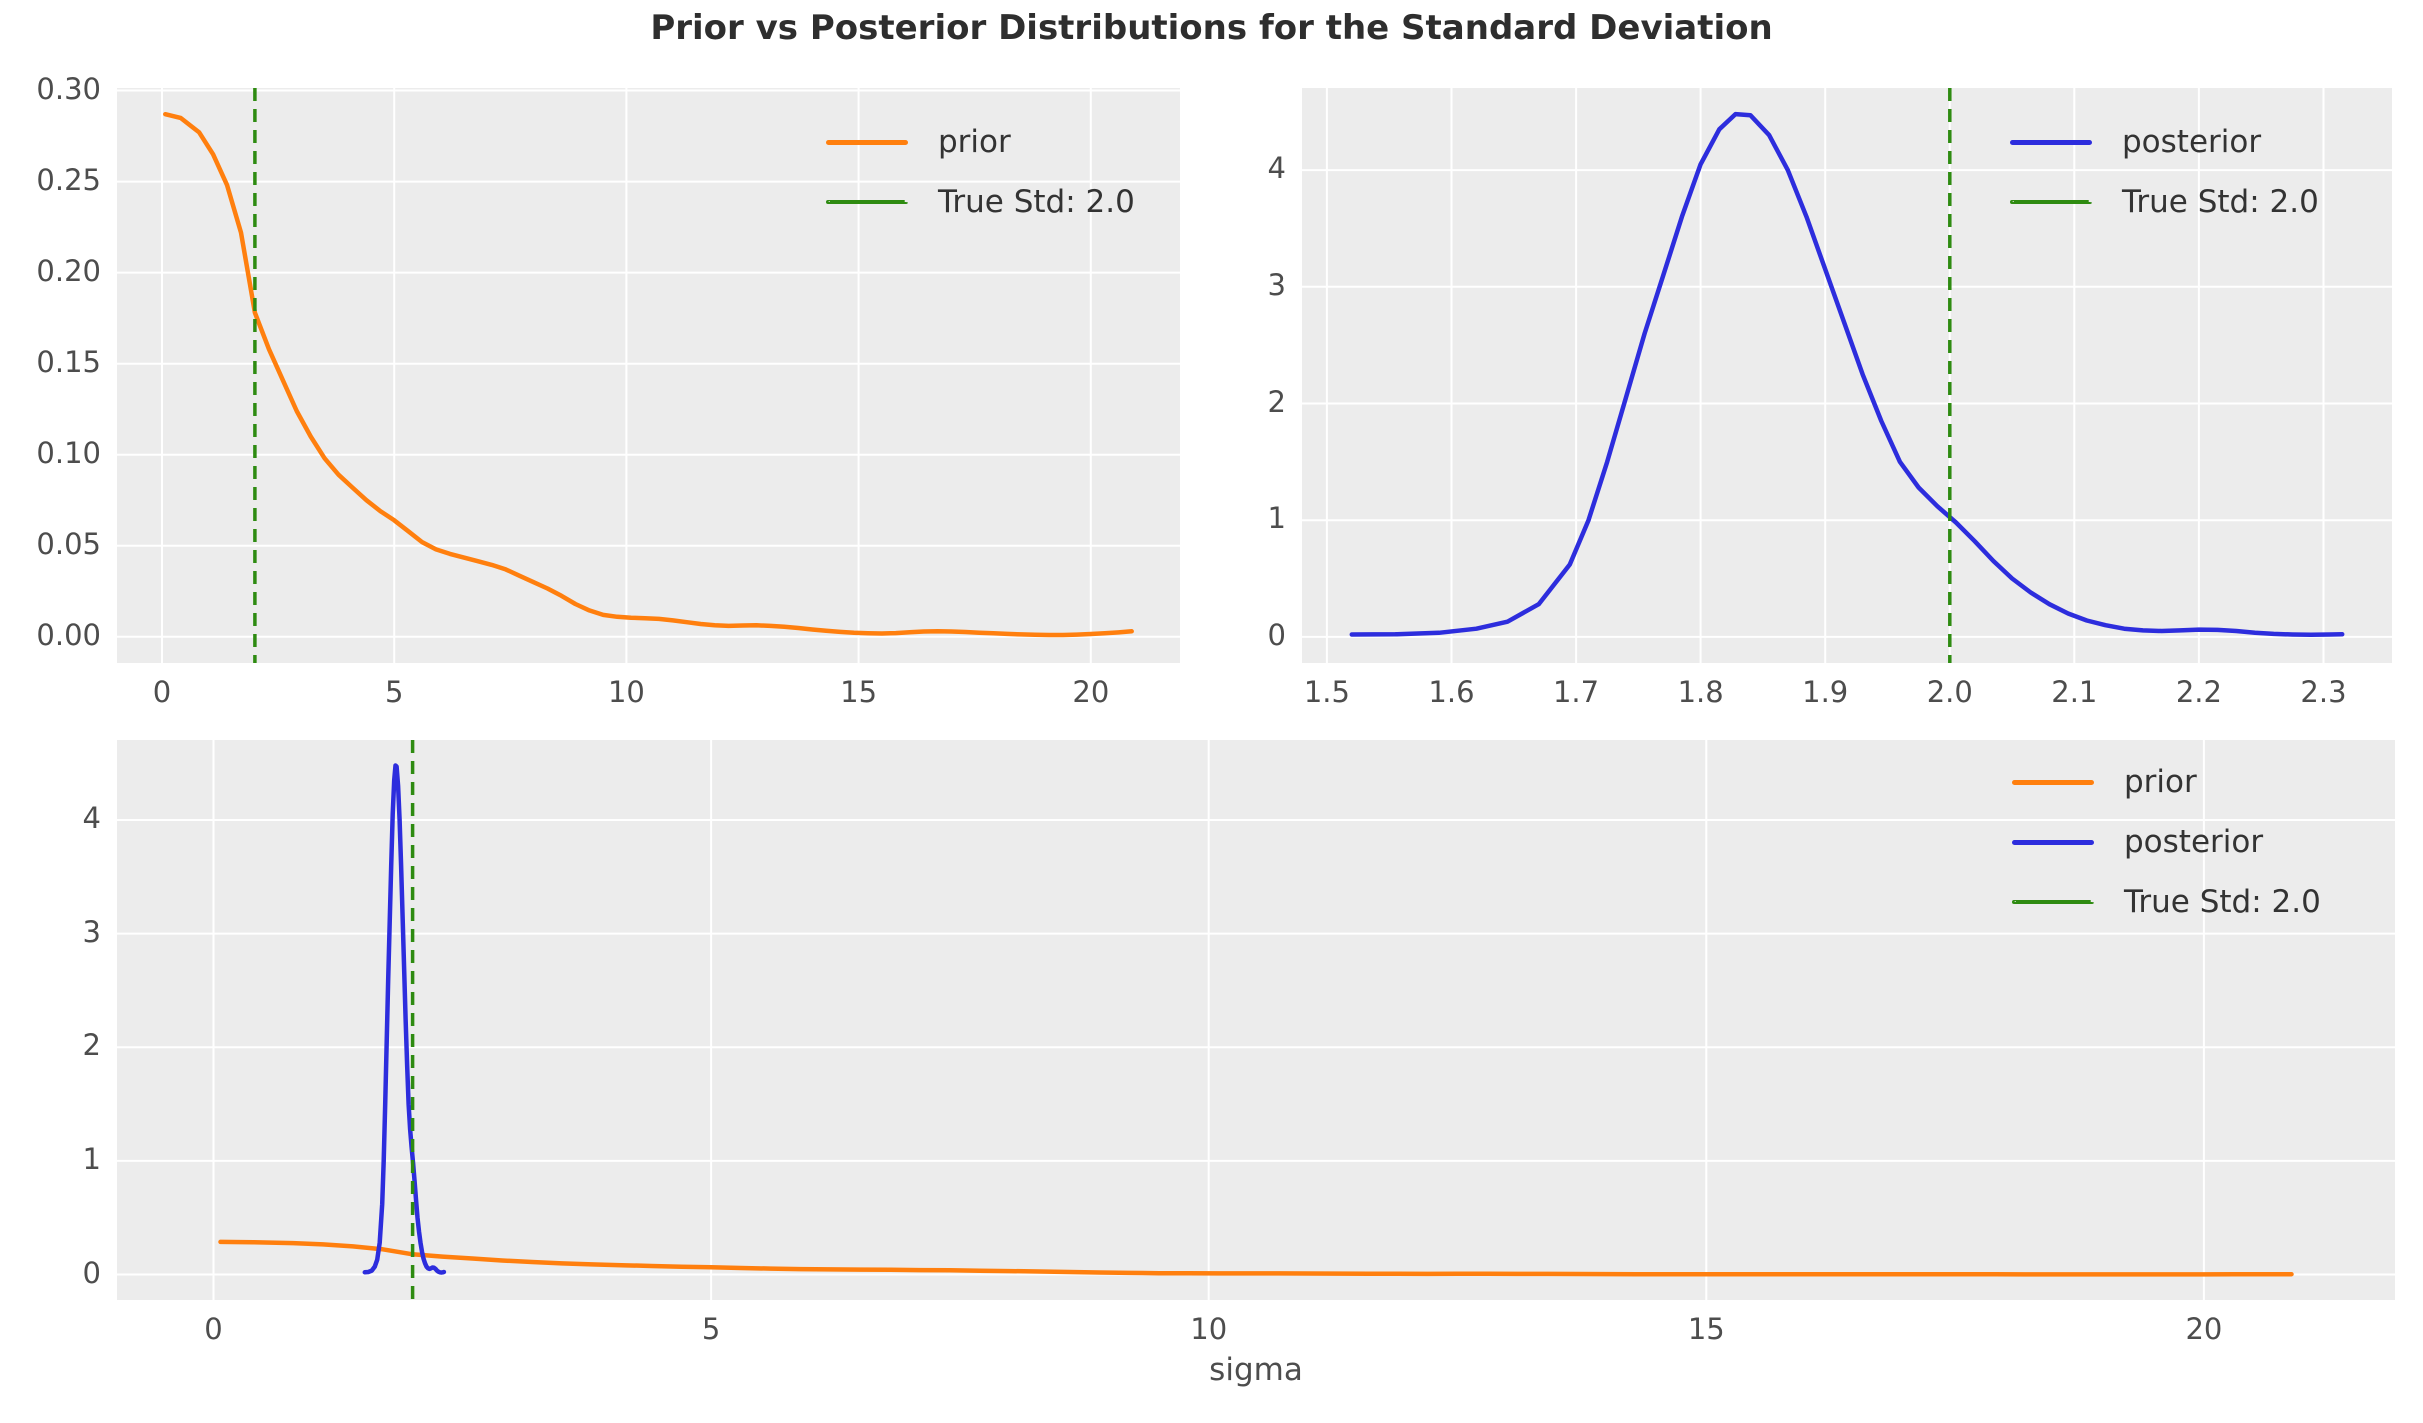 The height and width of the screenshot is (1423, 2423). Describe the element at coordinates (1256, 1370) in the screenshot. I see `x-axis-label-sigma: sigma` at that location.